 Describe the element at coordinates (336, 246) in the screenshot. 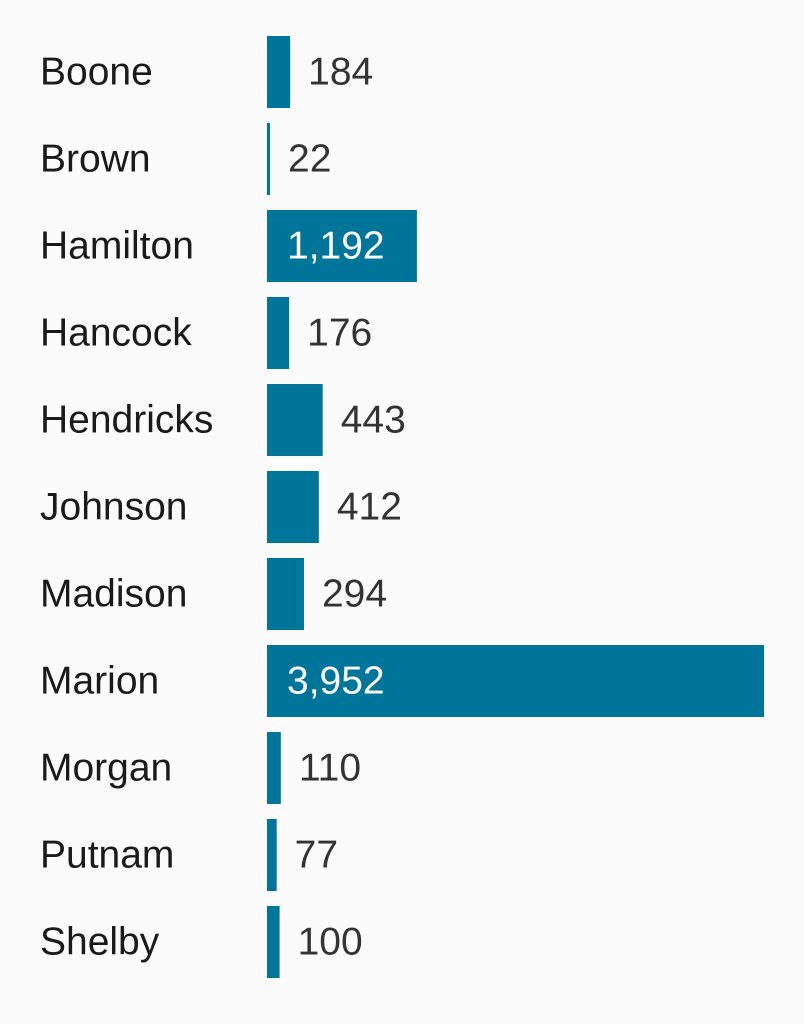

I see `value-label-hamilton: 1,192` at that location.